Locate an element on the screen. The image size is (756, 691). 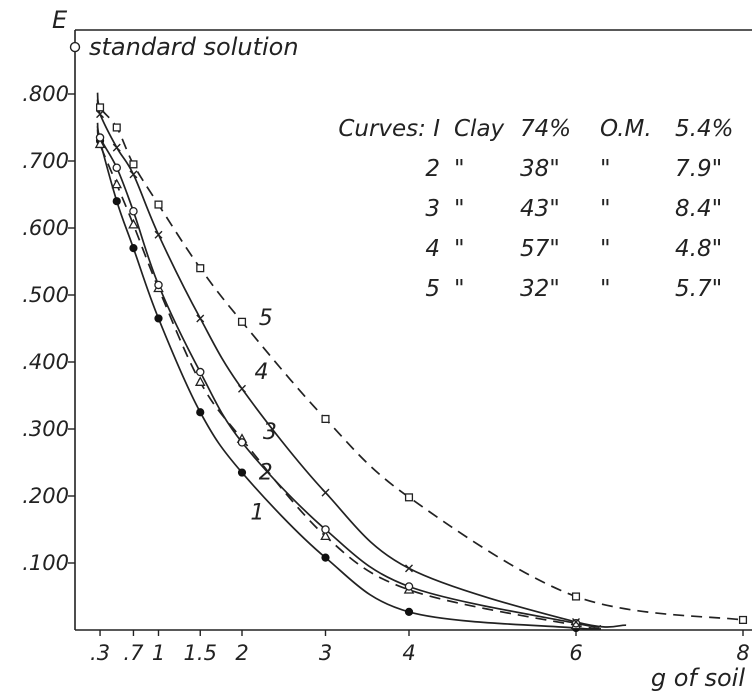
legend-cell: 2 is located at coordinates (432, 169).